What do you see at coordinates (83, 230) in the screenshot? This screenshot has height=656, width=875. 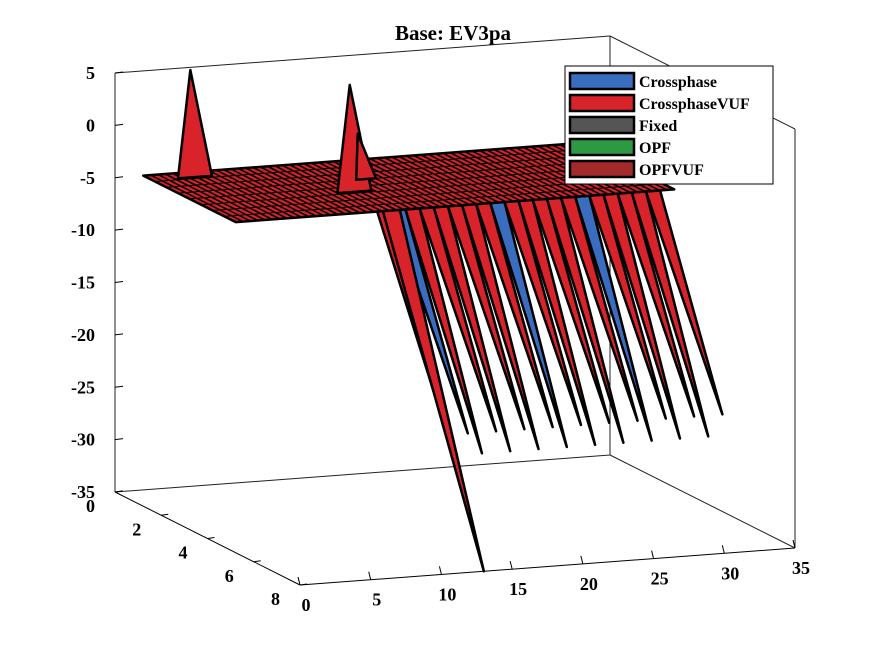 I see `z-tick-label: -10` at bounding box center [83, 230].